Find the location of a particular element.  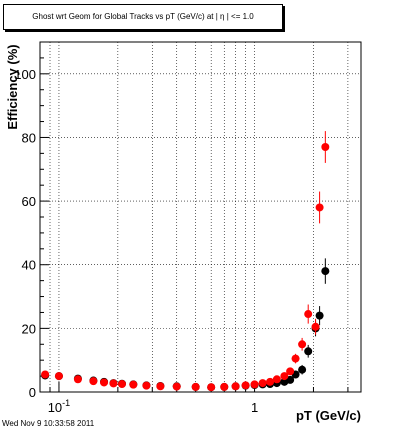

y-tick-label: 0 is located at coordinates (32, 392).